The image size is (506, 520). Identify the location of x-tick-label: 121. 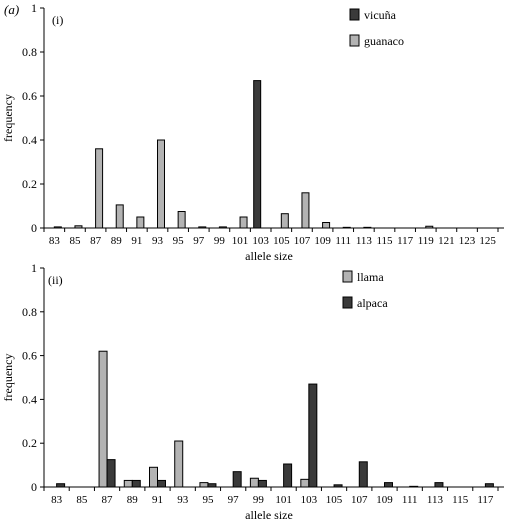
(446, 241).